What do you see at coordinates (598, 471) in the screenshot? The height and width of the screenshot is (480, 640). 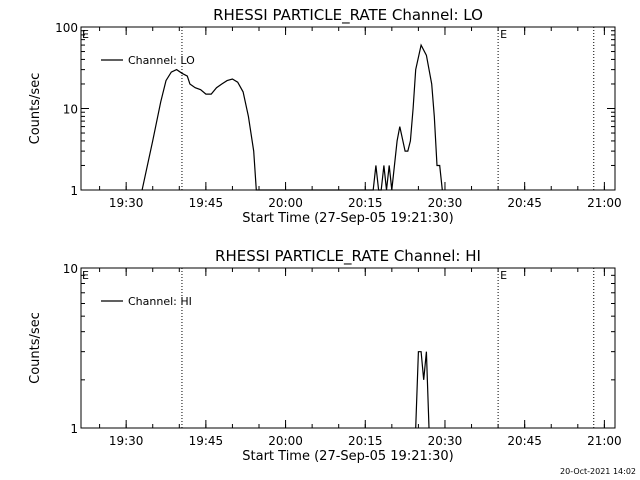 I see `footer-timestamp: 20-Oct-2021 14:02` at bounding box center [598, 471].